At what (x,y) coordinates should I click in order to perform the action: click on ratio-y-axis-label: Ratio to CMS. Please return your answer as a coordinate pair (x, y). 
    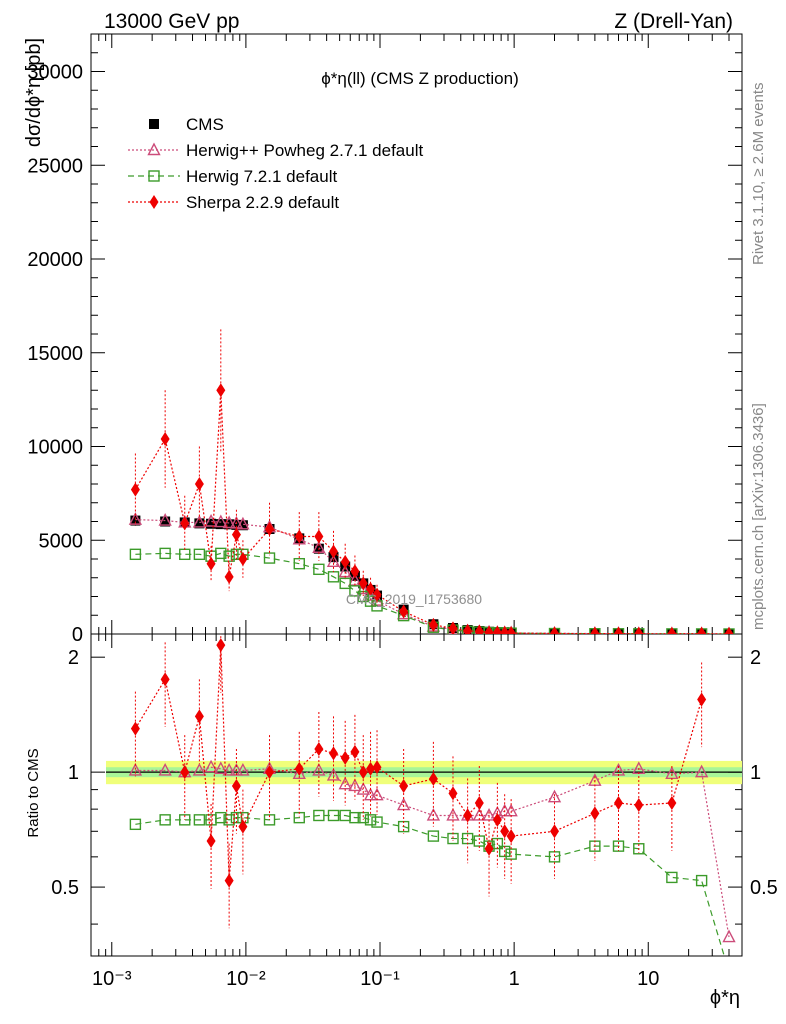
    Looking at the image, I should click on (33, 792).